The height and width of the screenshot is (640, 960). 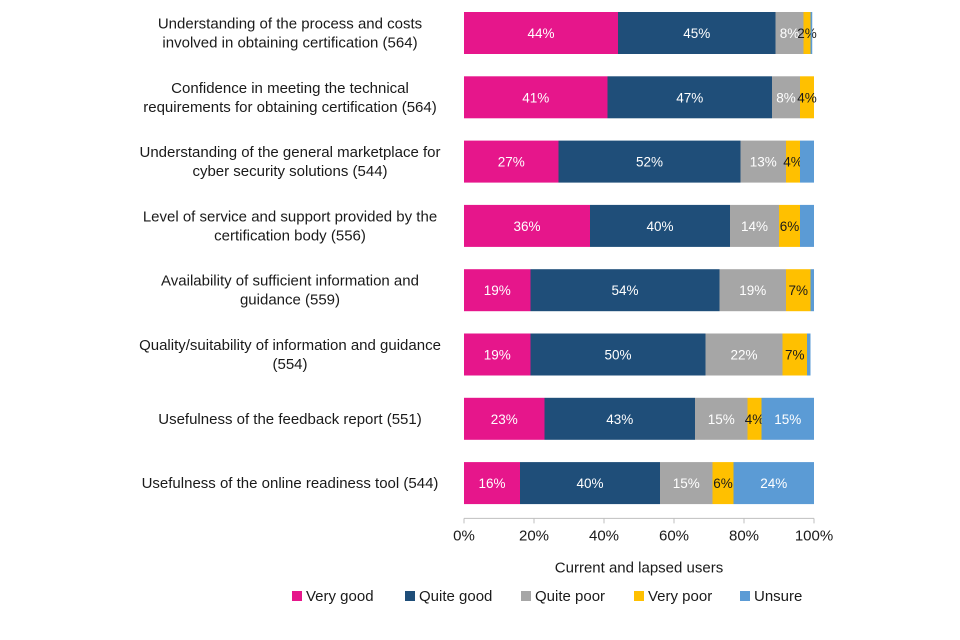 I want to click on legend-label: Quite good, so click(x=455, y=596).